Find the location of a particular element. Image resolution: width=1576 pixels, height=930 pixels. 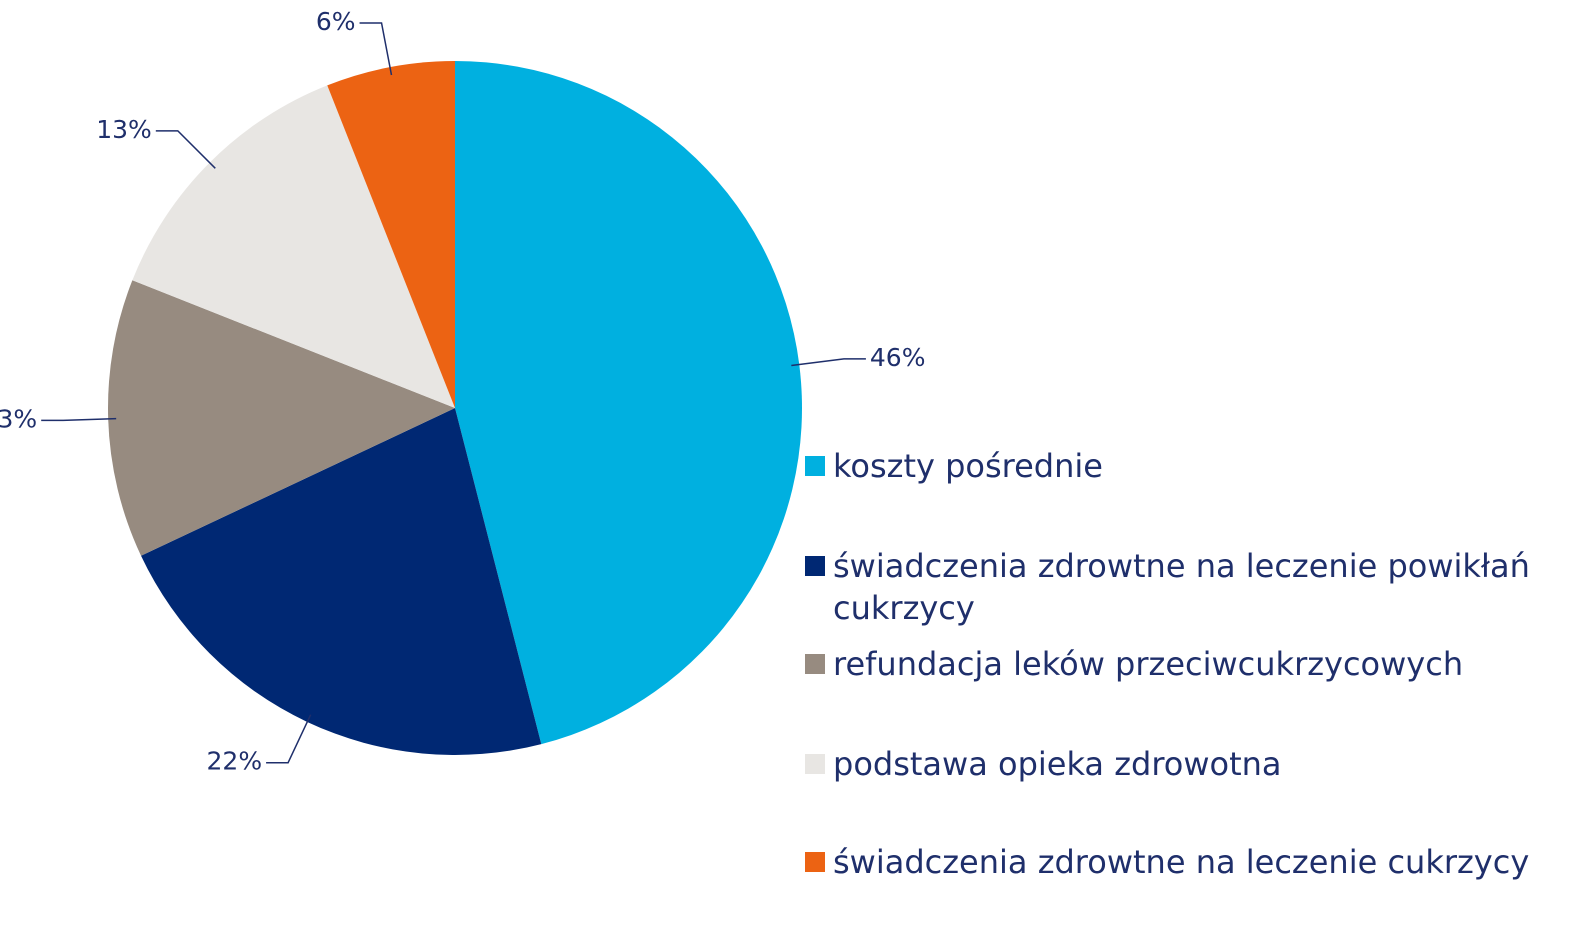

legend-label: koszty pośrednie is located at coordinates (968, 466).